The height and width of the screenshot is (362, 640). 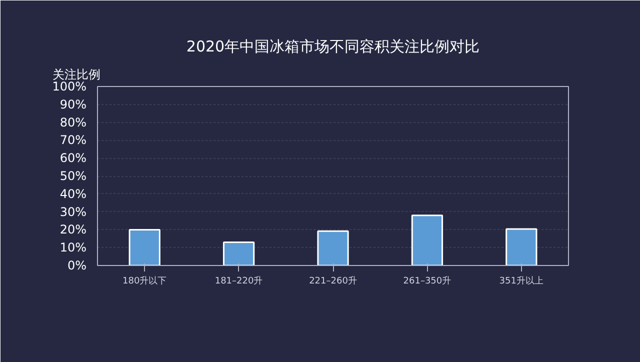 What do you see at coordinates (73, 158) in the screenshot?
I see `y-tick-label: 60%` at bounding box center [73, 158].